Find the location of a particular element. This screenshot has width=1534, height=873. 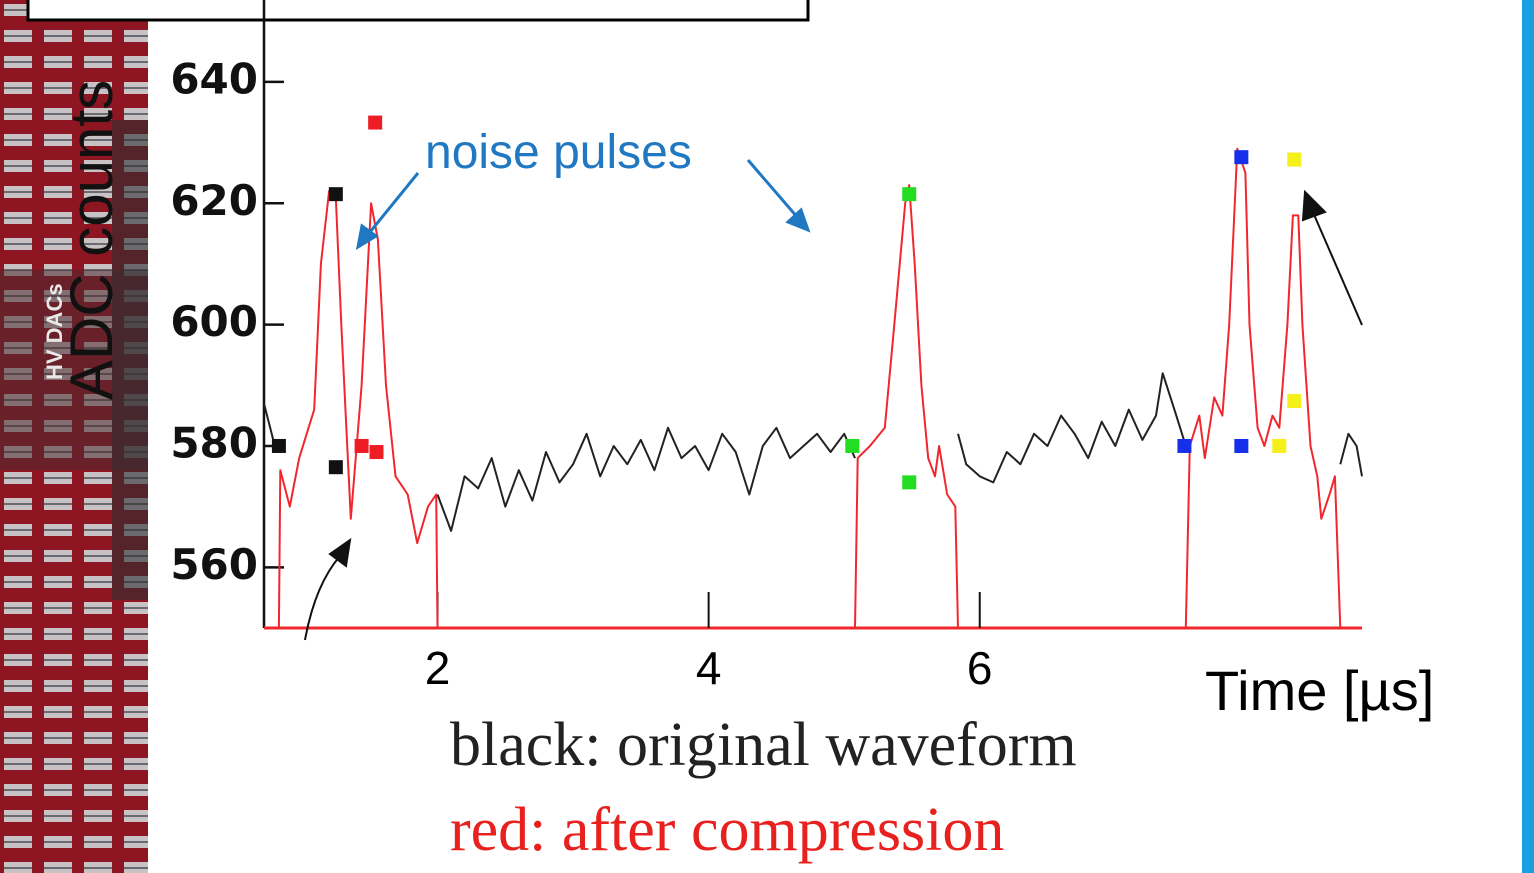

x-tick-label: 6 is located at coordinates (980, 668).